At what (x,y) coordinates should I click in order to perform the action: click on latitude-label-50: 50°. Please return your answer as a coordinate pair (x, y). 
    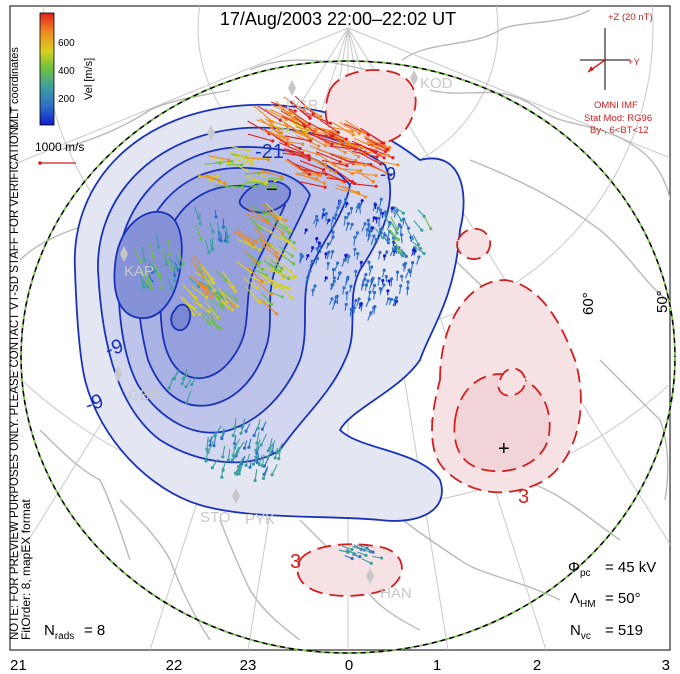
    Looking at the image, I should click on (662, 301).